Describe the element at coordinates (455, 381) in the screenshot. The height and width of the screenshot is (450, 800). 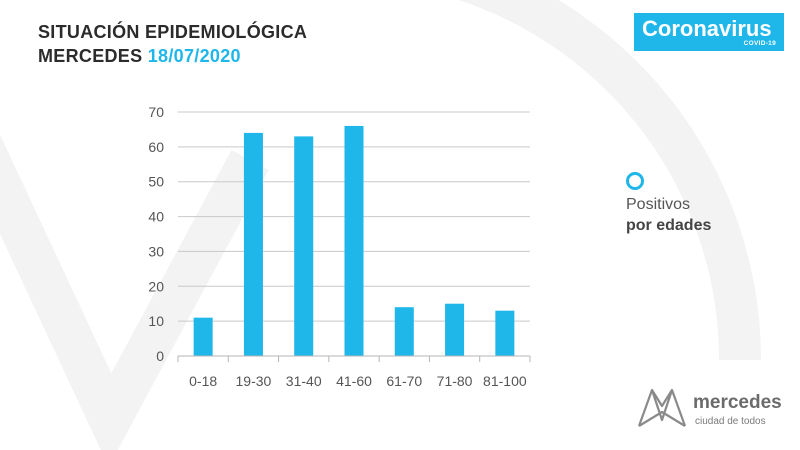
I see `x-tick-label: 71-80` at that location.